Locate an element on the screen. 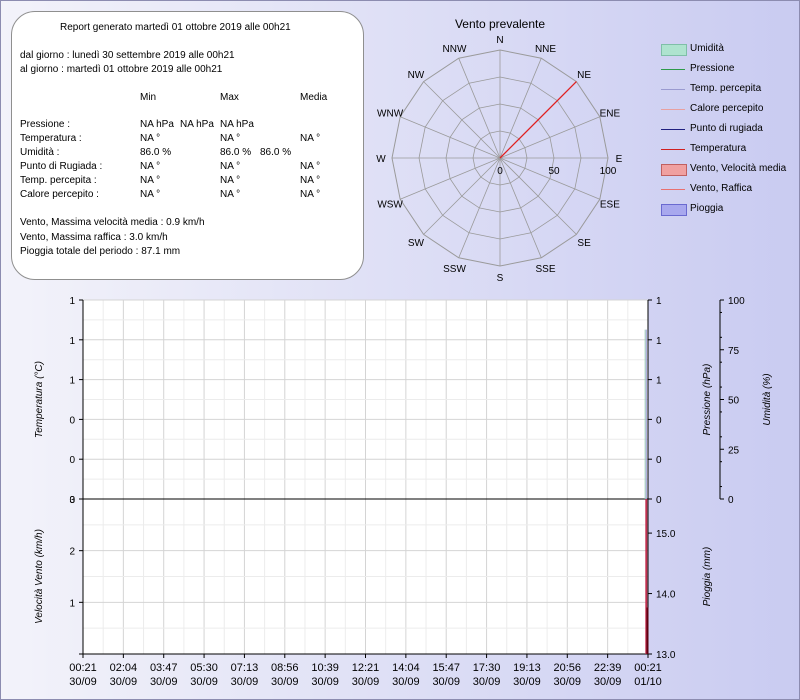  legend-label: Temp. percepita is located at coordinates (726, 88).